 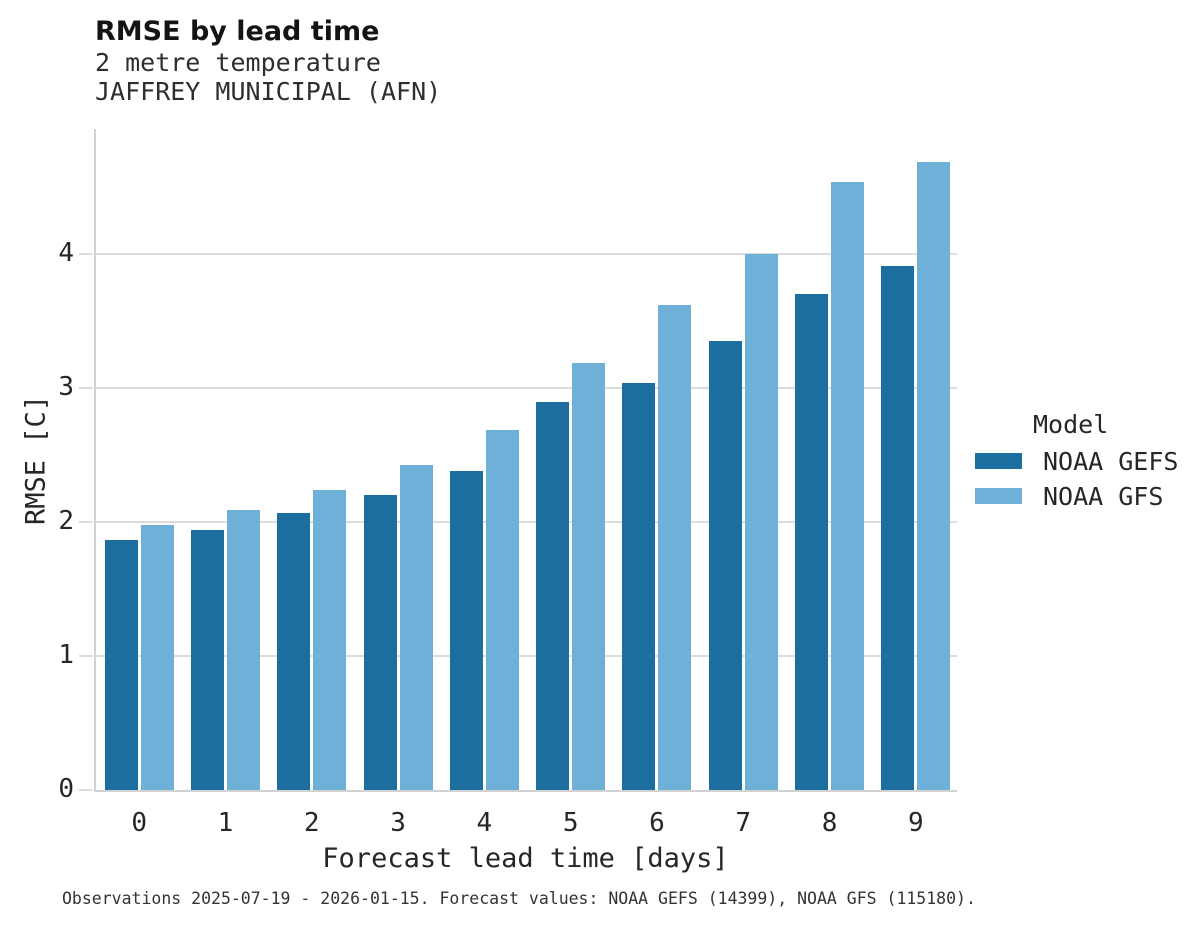 I want to click on y-tick-label: 3, so click(x=66, y=387).